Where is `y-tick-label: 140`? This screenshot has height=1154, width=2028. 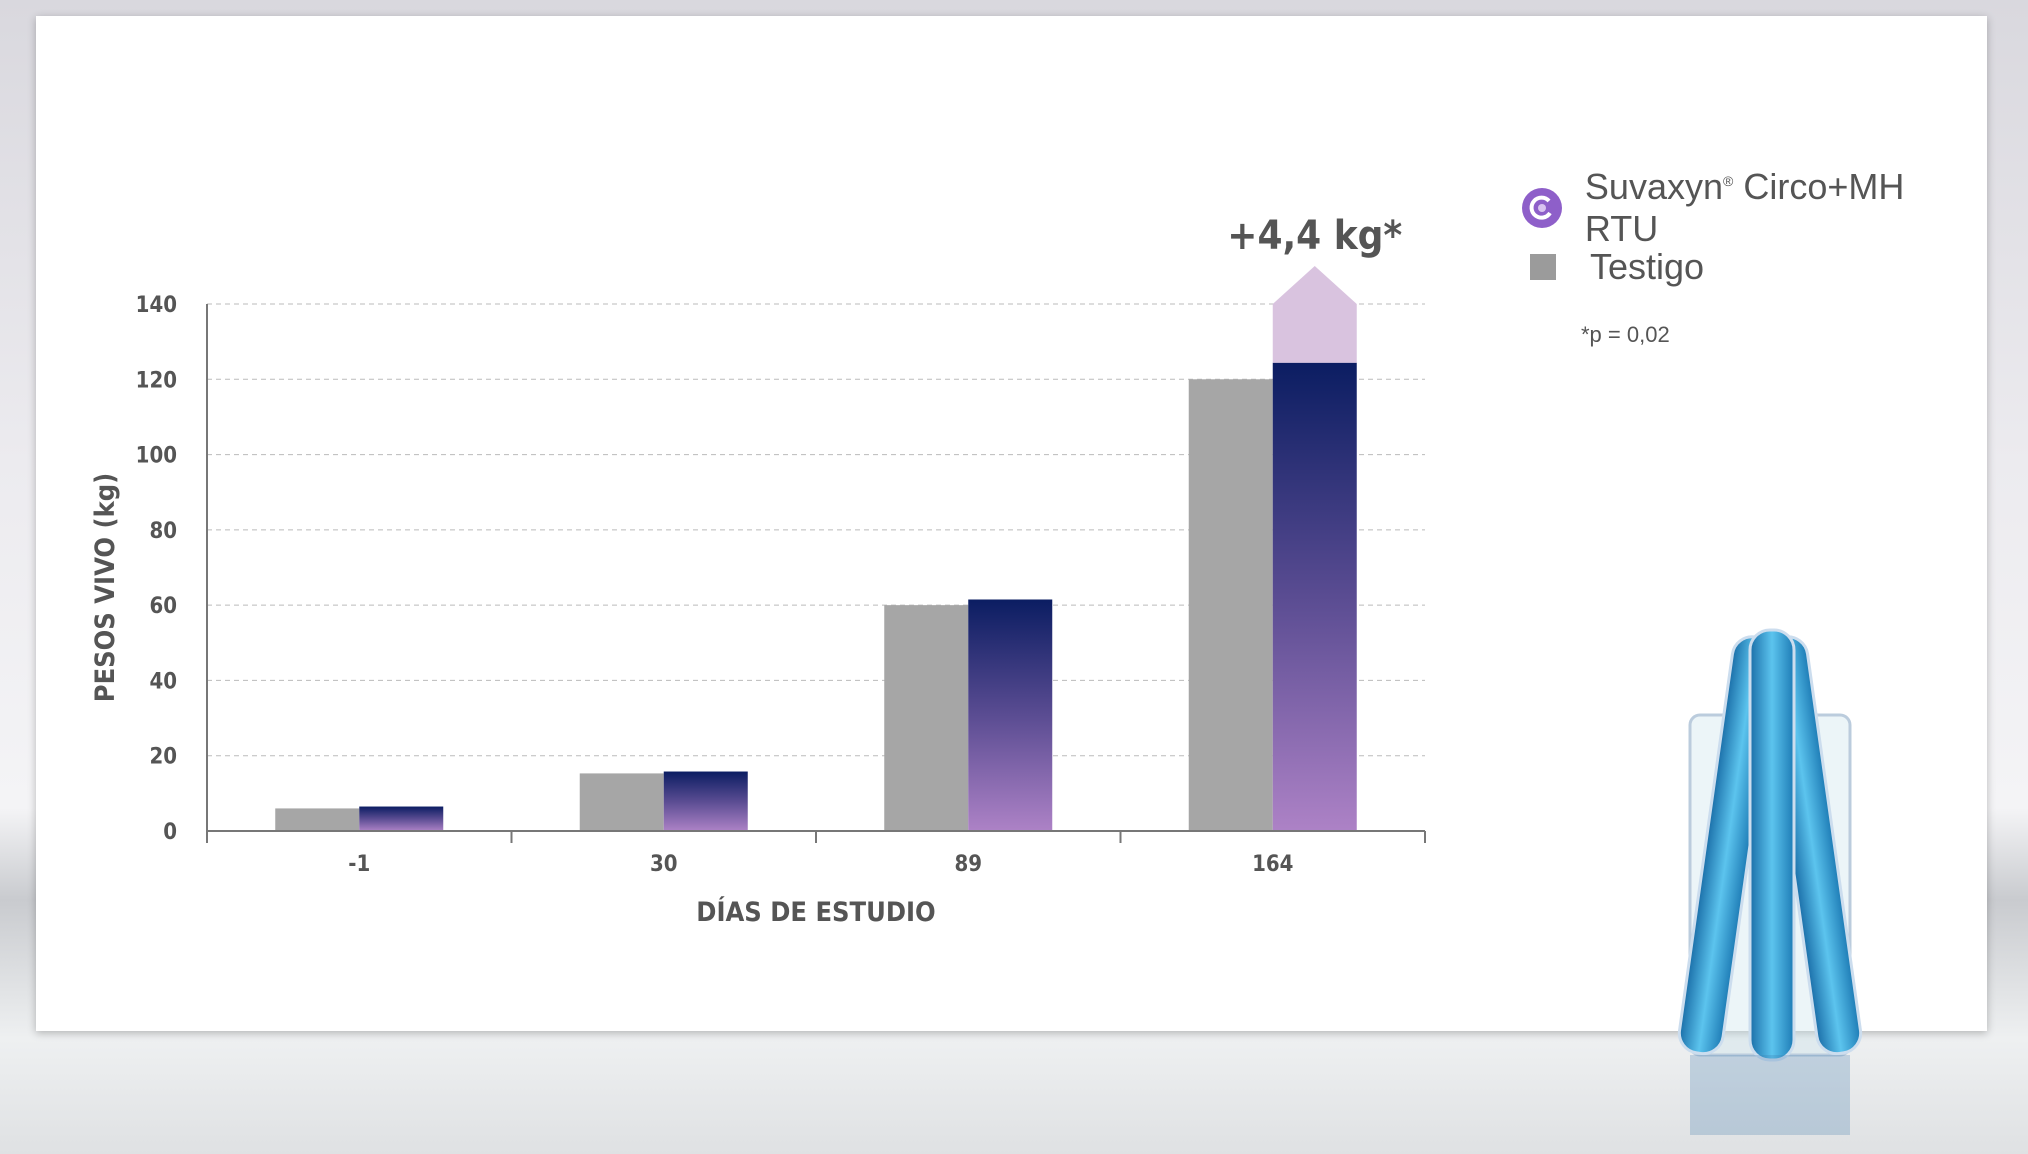
y-tick-label: 140 is located at coordinates (156, 305).